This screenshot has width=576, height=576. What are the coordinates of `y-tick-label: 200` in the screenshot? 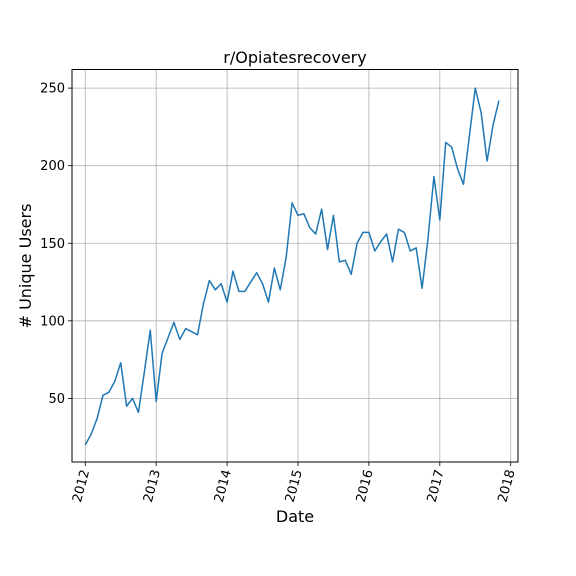 It's located at (52, 166).